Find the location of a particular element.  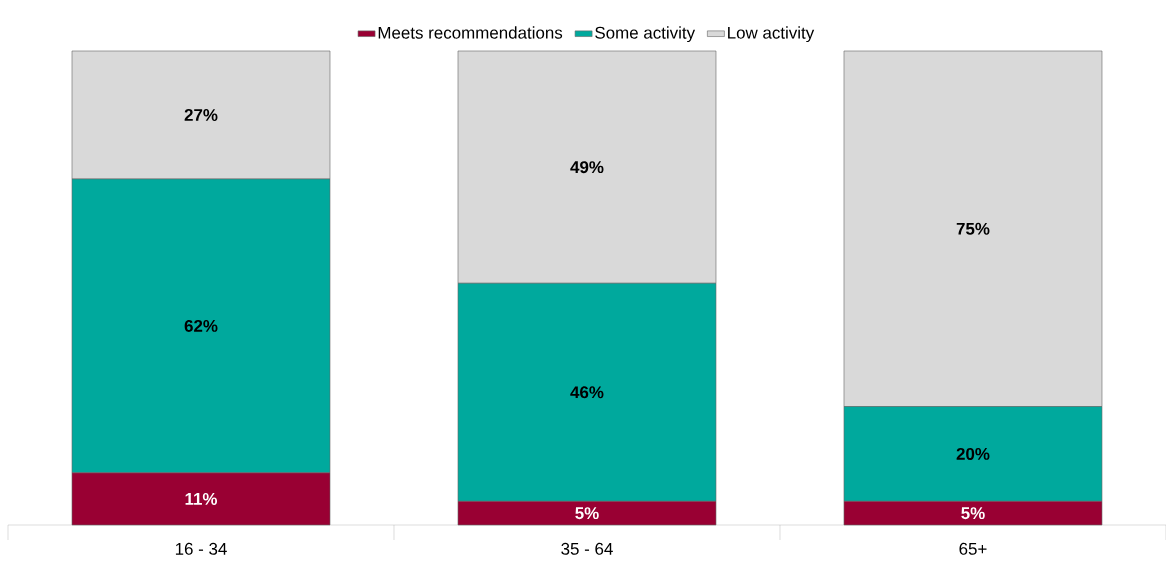

data-label: 49% is located at coordinates (587, 167).